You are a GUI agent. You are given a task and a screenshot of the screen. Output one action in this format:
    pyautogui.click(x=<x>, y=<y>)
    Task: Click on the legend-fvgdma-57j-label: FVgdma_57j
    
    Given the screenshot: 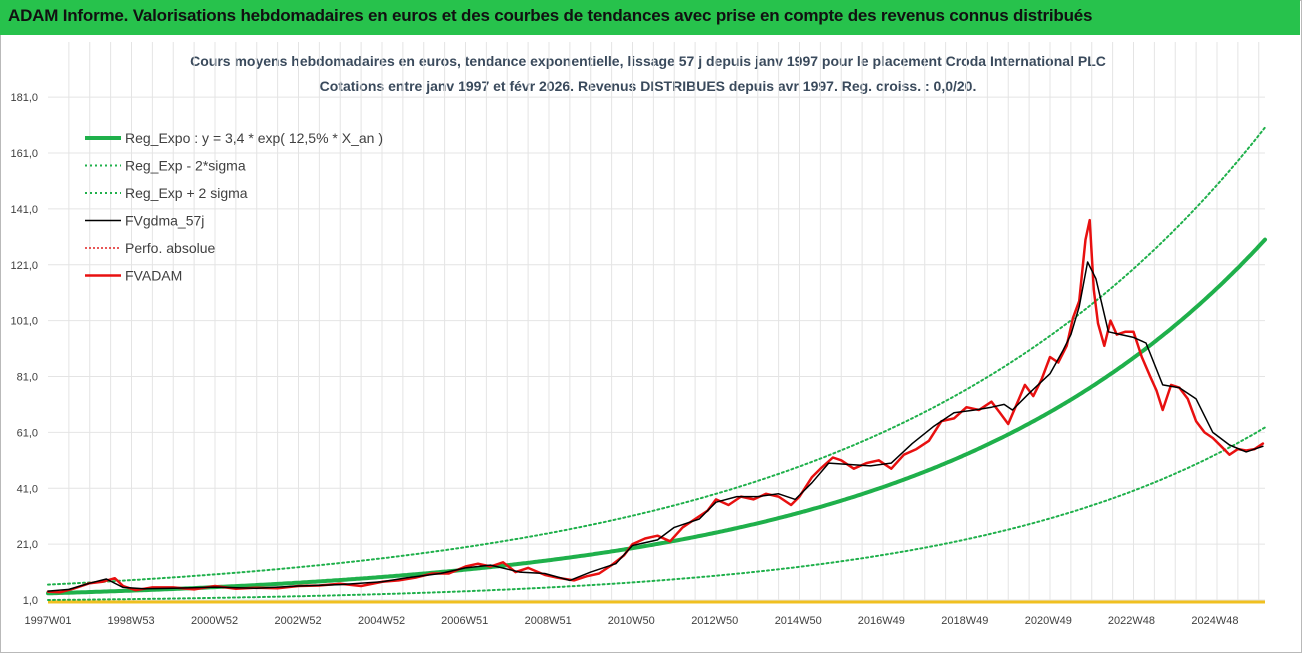 What is the action you would take?
    pyautogui.click(x=164, y=221)
    